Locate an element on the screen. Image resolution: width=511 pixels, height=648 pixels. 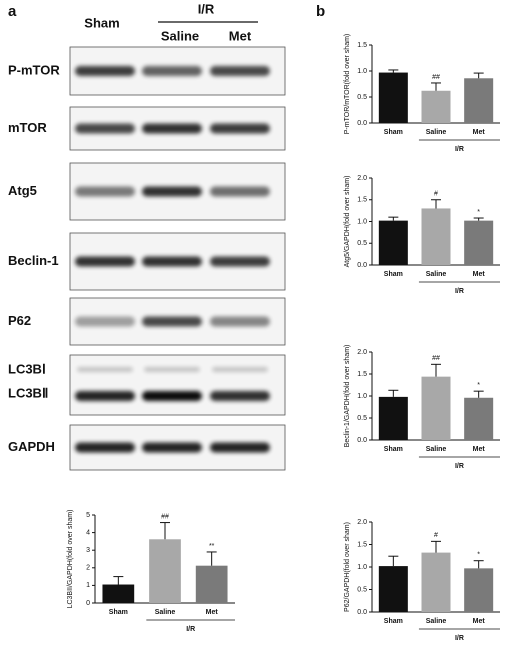
group-label: Met is located at coordinates (240, 35).